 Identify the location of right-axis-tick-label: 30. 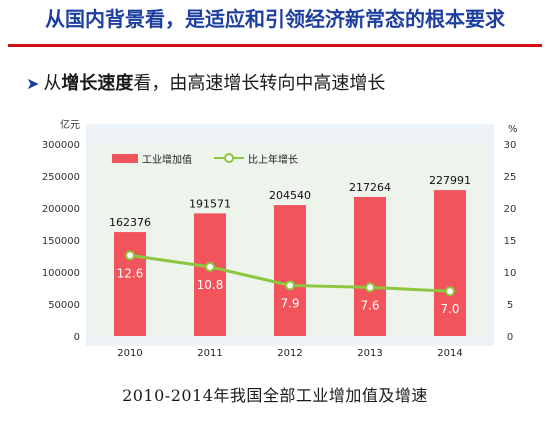
(510, 145).